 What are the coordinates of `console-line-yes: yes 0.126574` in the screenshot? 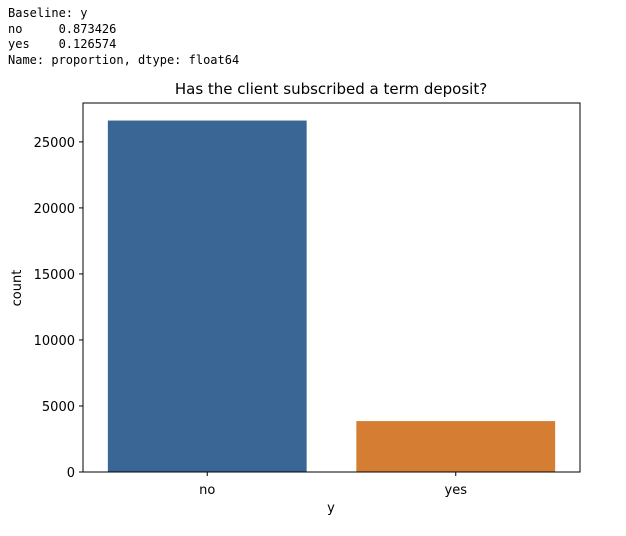 It's located at (62, 44).